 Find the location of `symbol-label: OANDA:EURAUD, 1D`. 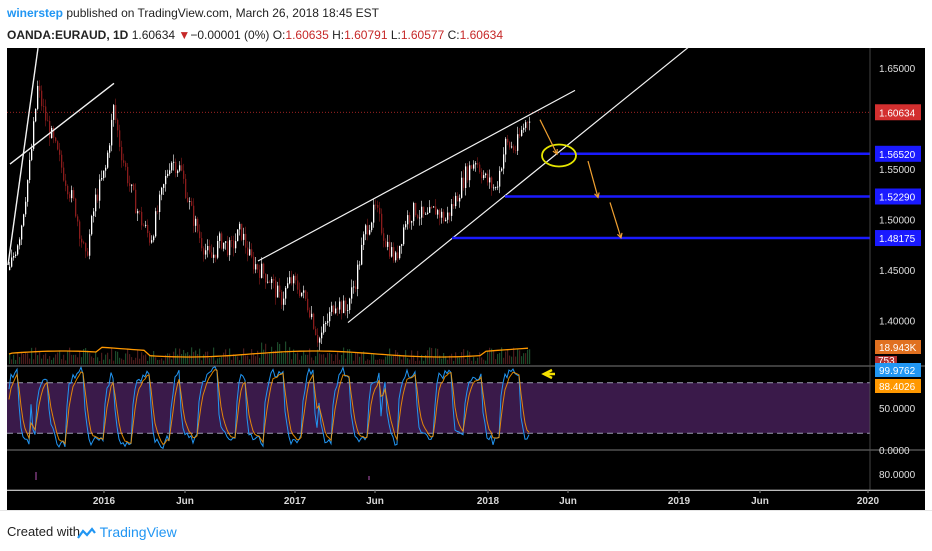

symbol-label: OANDA:EURAUD, 1D is located at coordinates (68, 35).